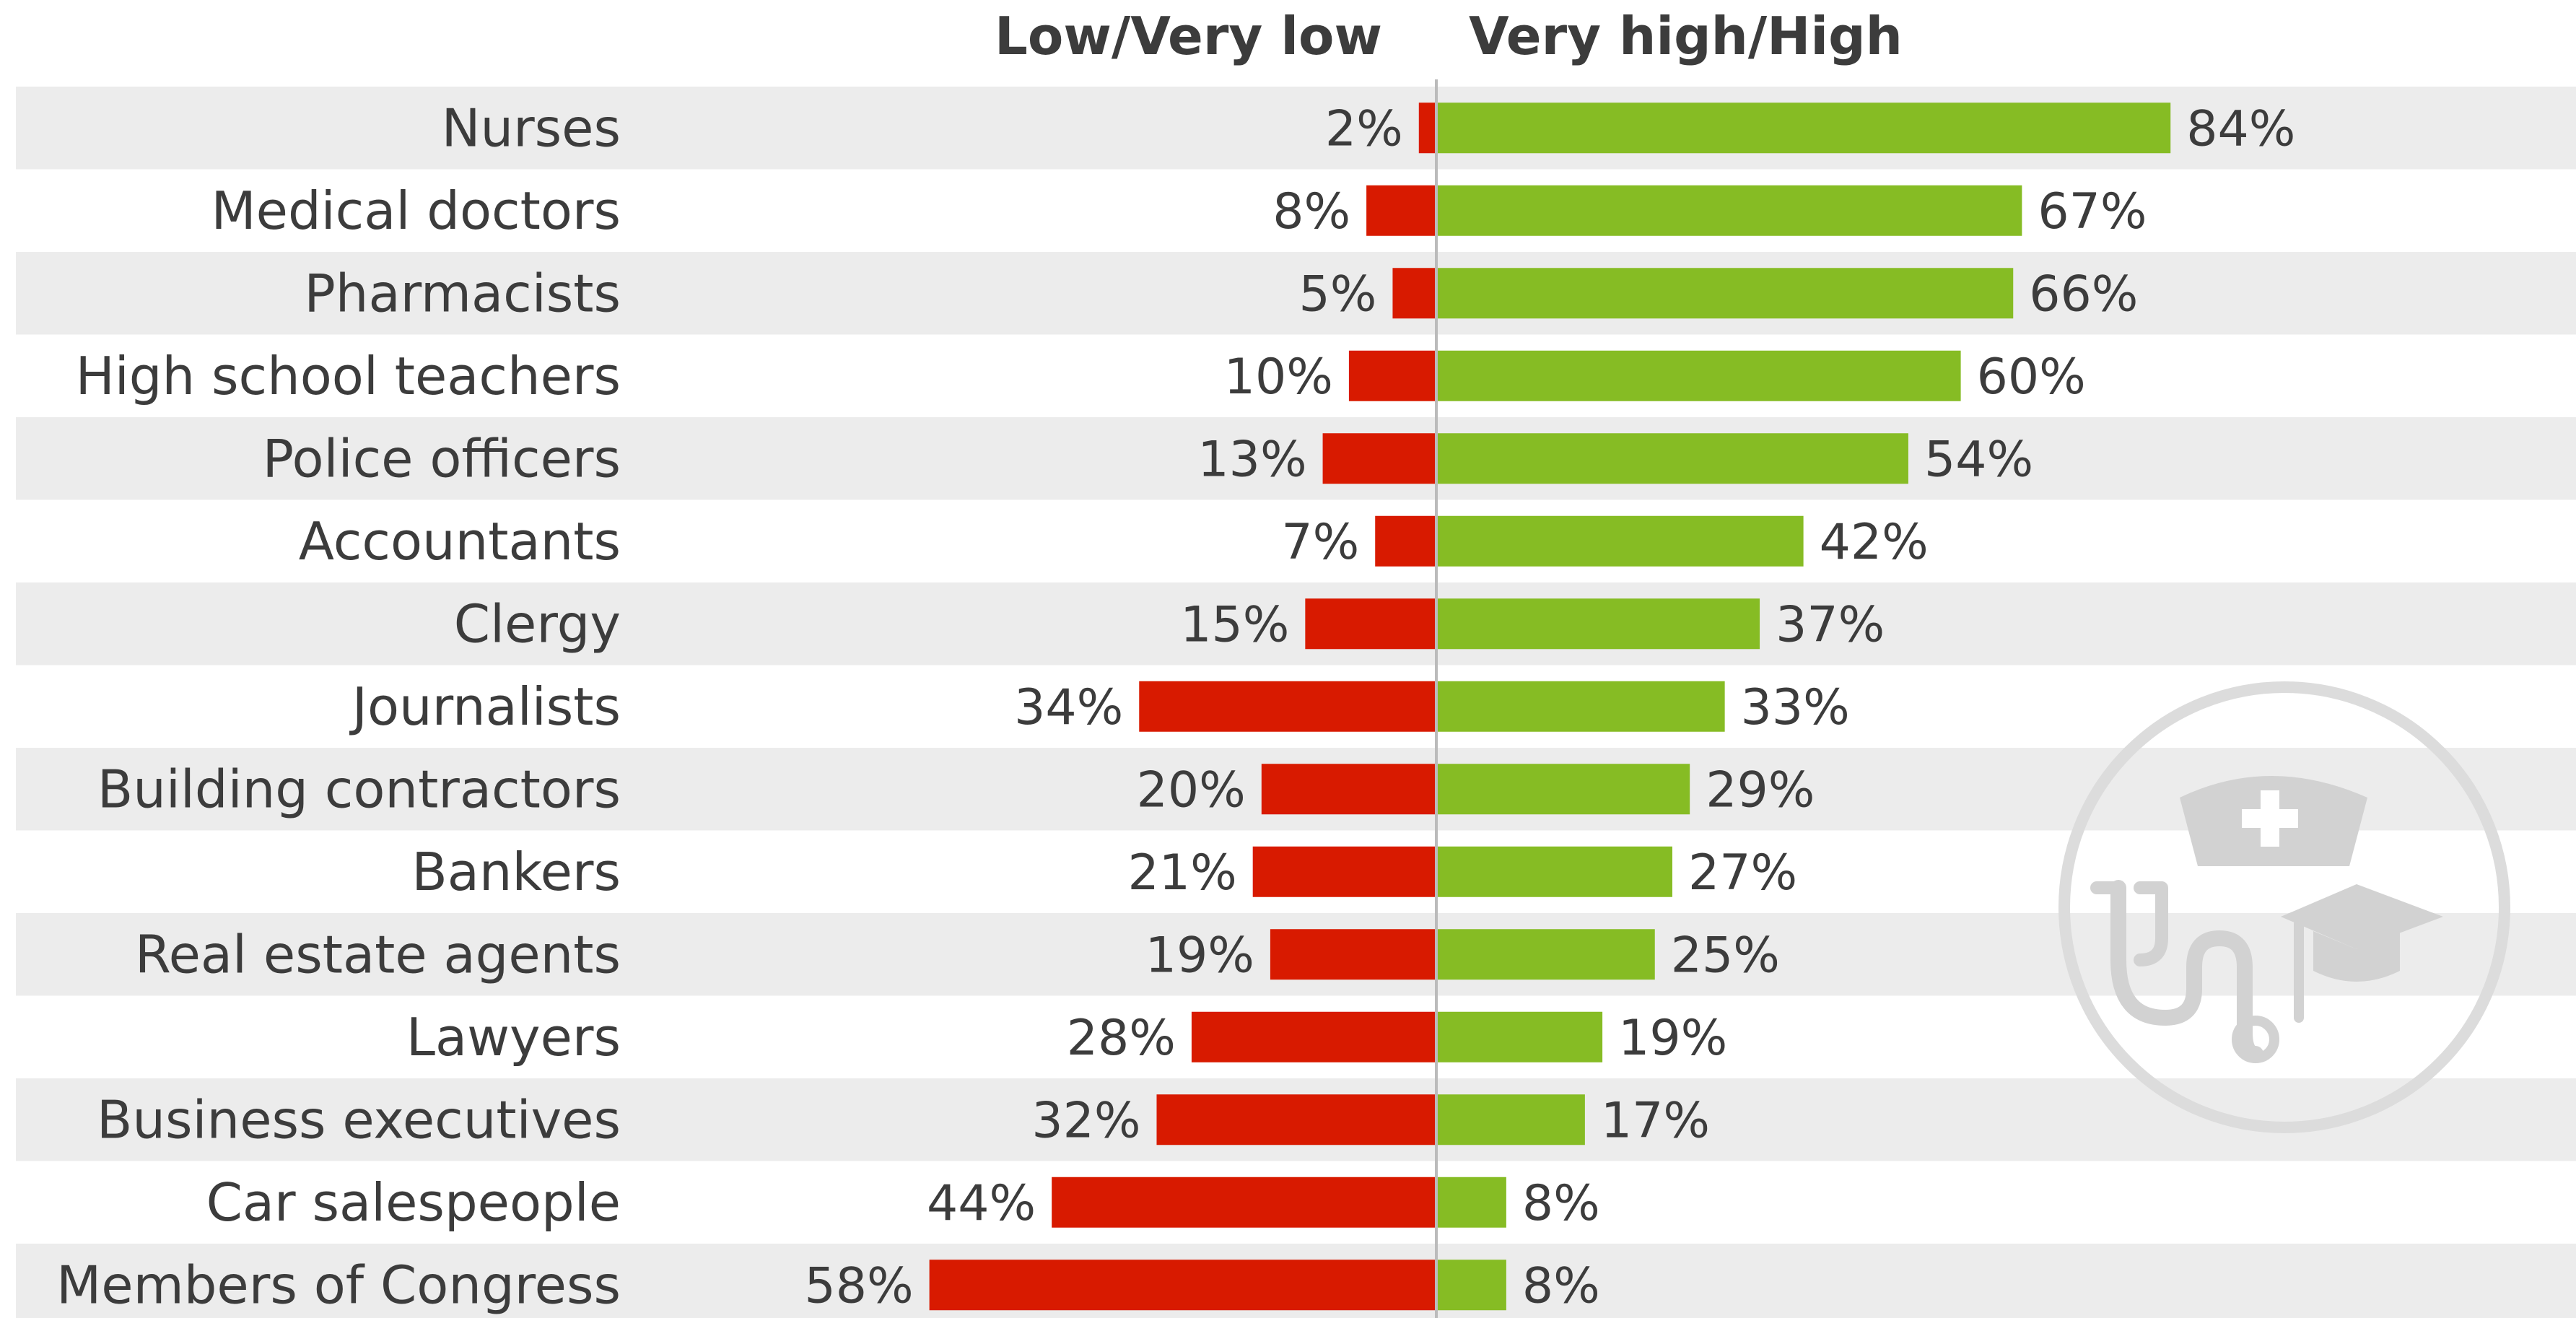 Image resolution: width=2576 pixels, height=1318 pixels. Describe the element at coordinates (2362, 916) in the screenshot. I see `graduation-cap-icon` at that location.